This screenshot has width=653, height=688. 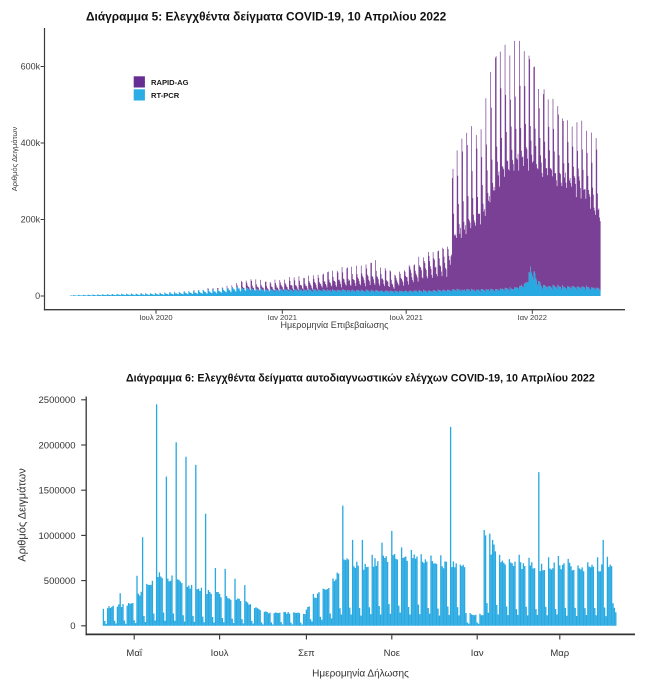 I want to click on svg-text: Ιαν 2022, so click(x=532, y=317).